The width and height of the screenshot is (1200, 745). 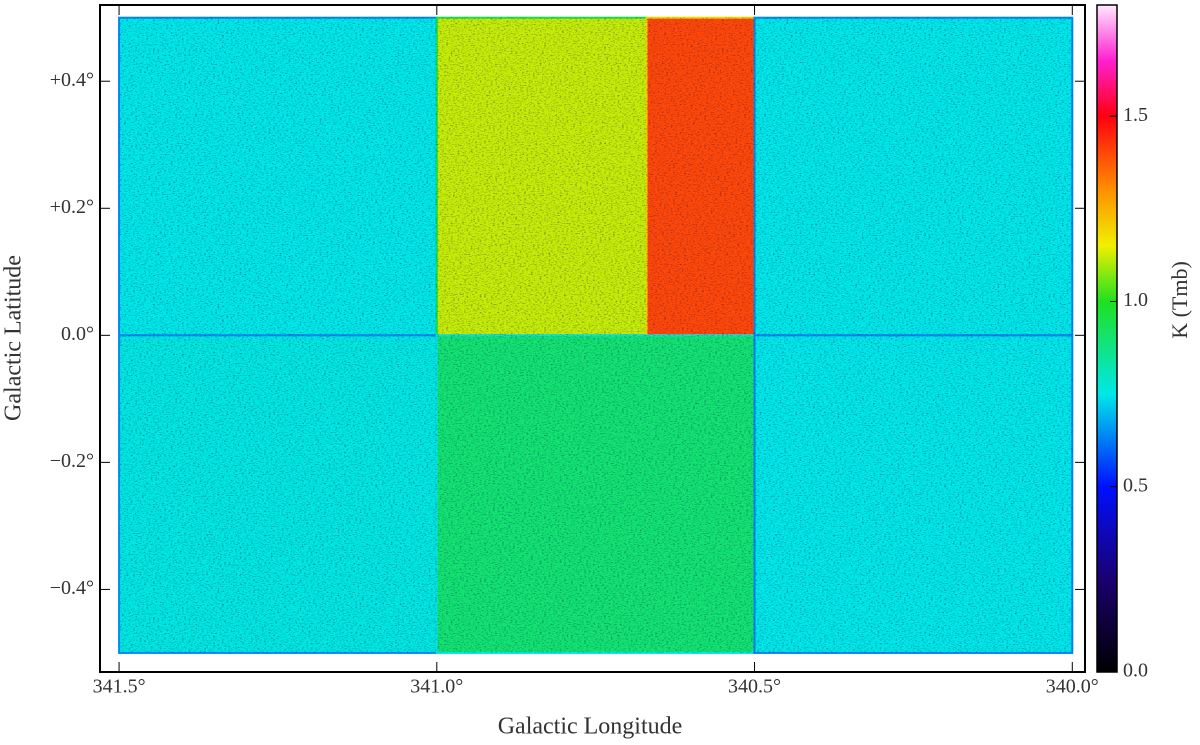 I want to click on y-axis-title: Galactic Latitude, so click(x=14, y=338).